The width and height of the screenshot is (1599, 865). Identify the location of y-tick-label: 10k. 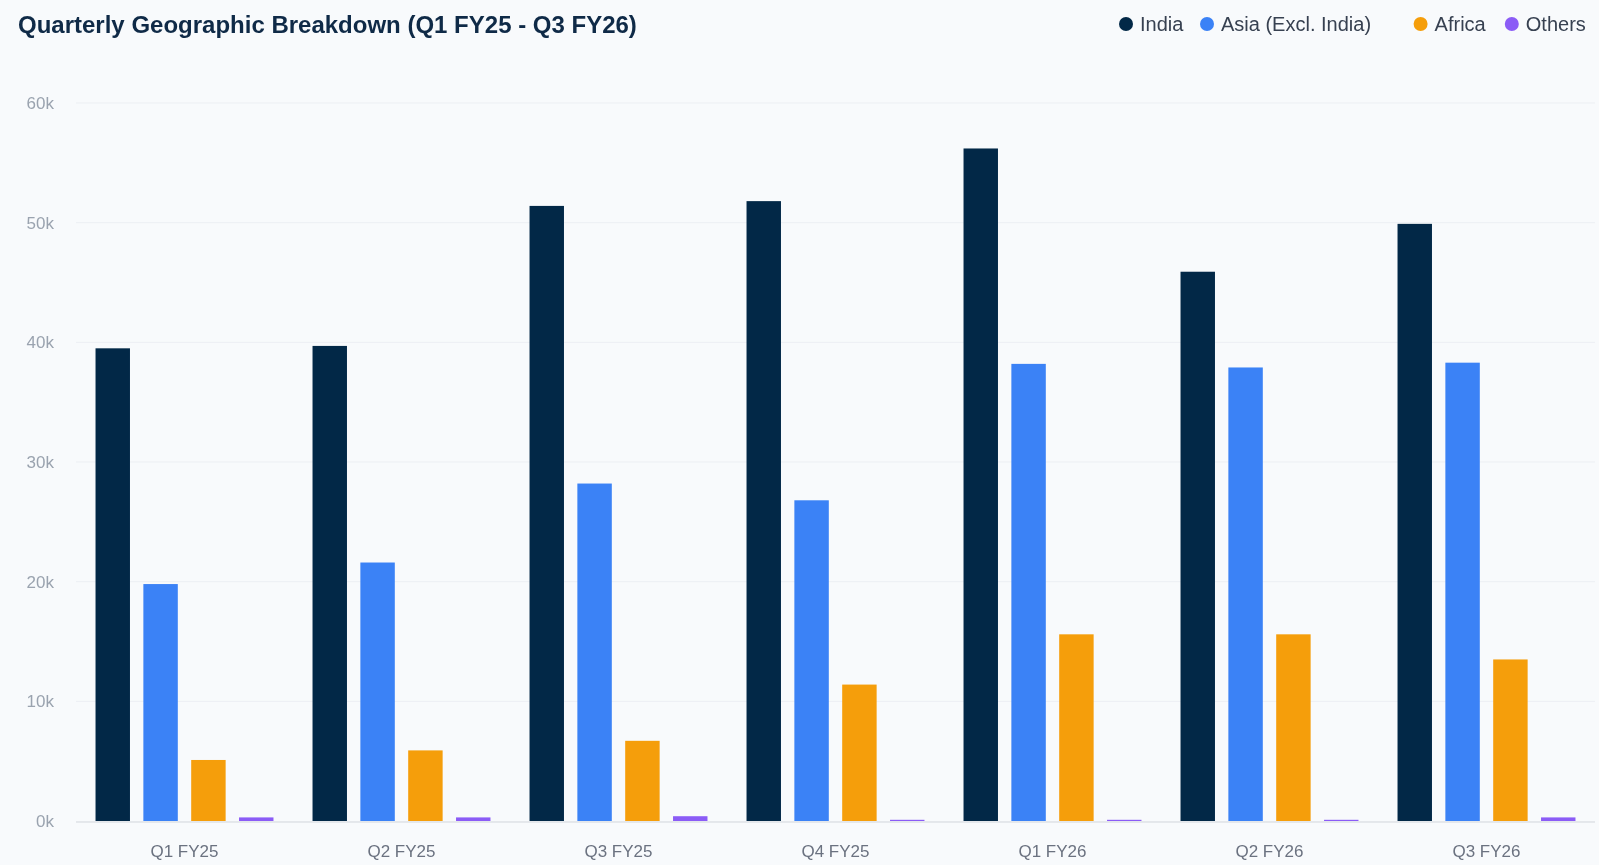
(40, 702).